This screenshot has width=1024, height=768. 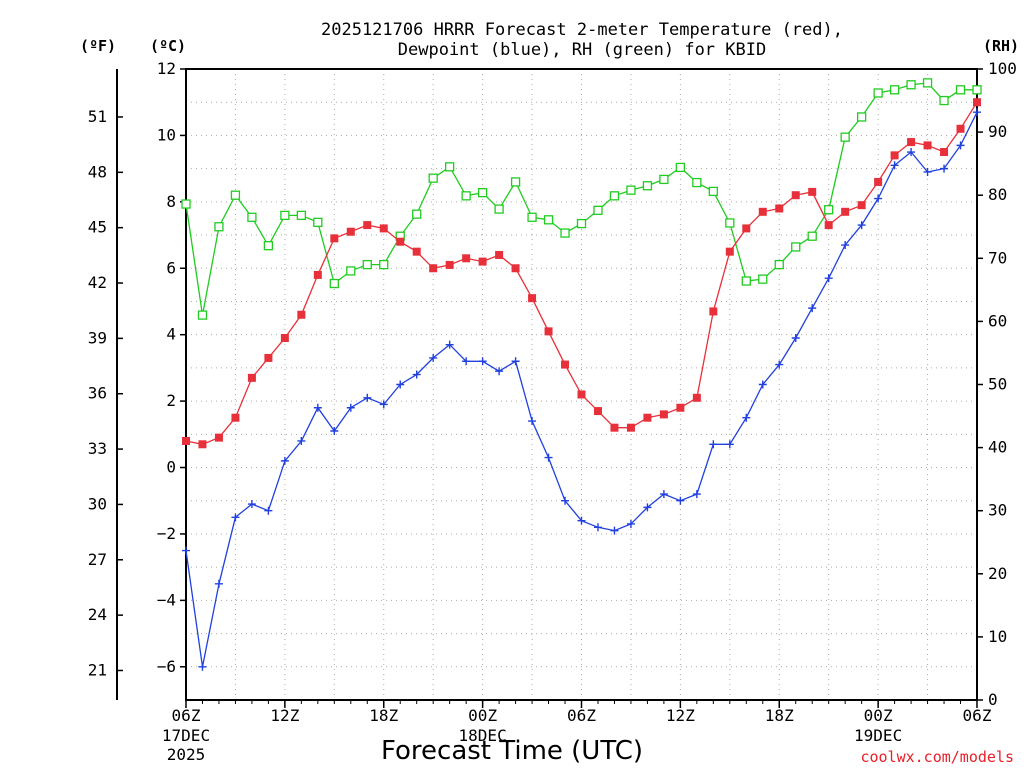 What do you see at coordinates (166, 599) in the screenshot?
I see `celsius-tick-label: −4` at bounding box center [166, 599].